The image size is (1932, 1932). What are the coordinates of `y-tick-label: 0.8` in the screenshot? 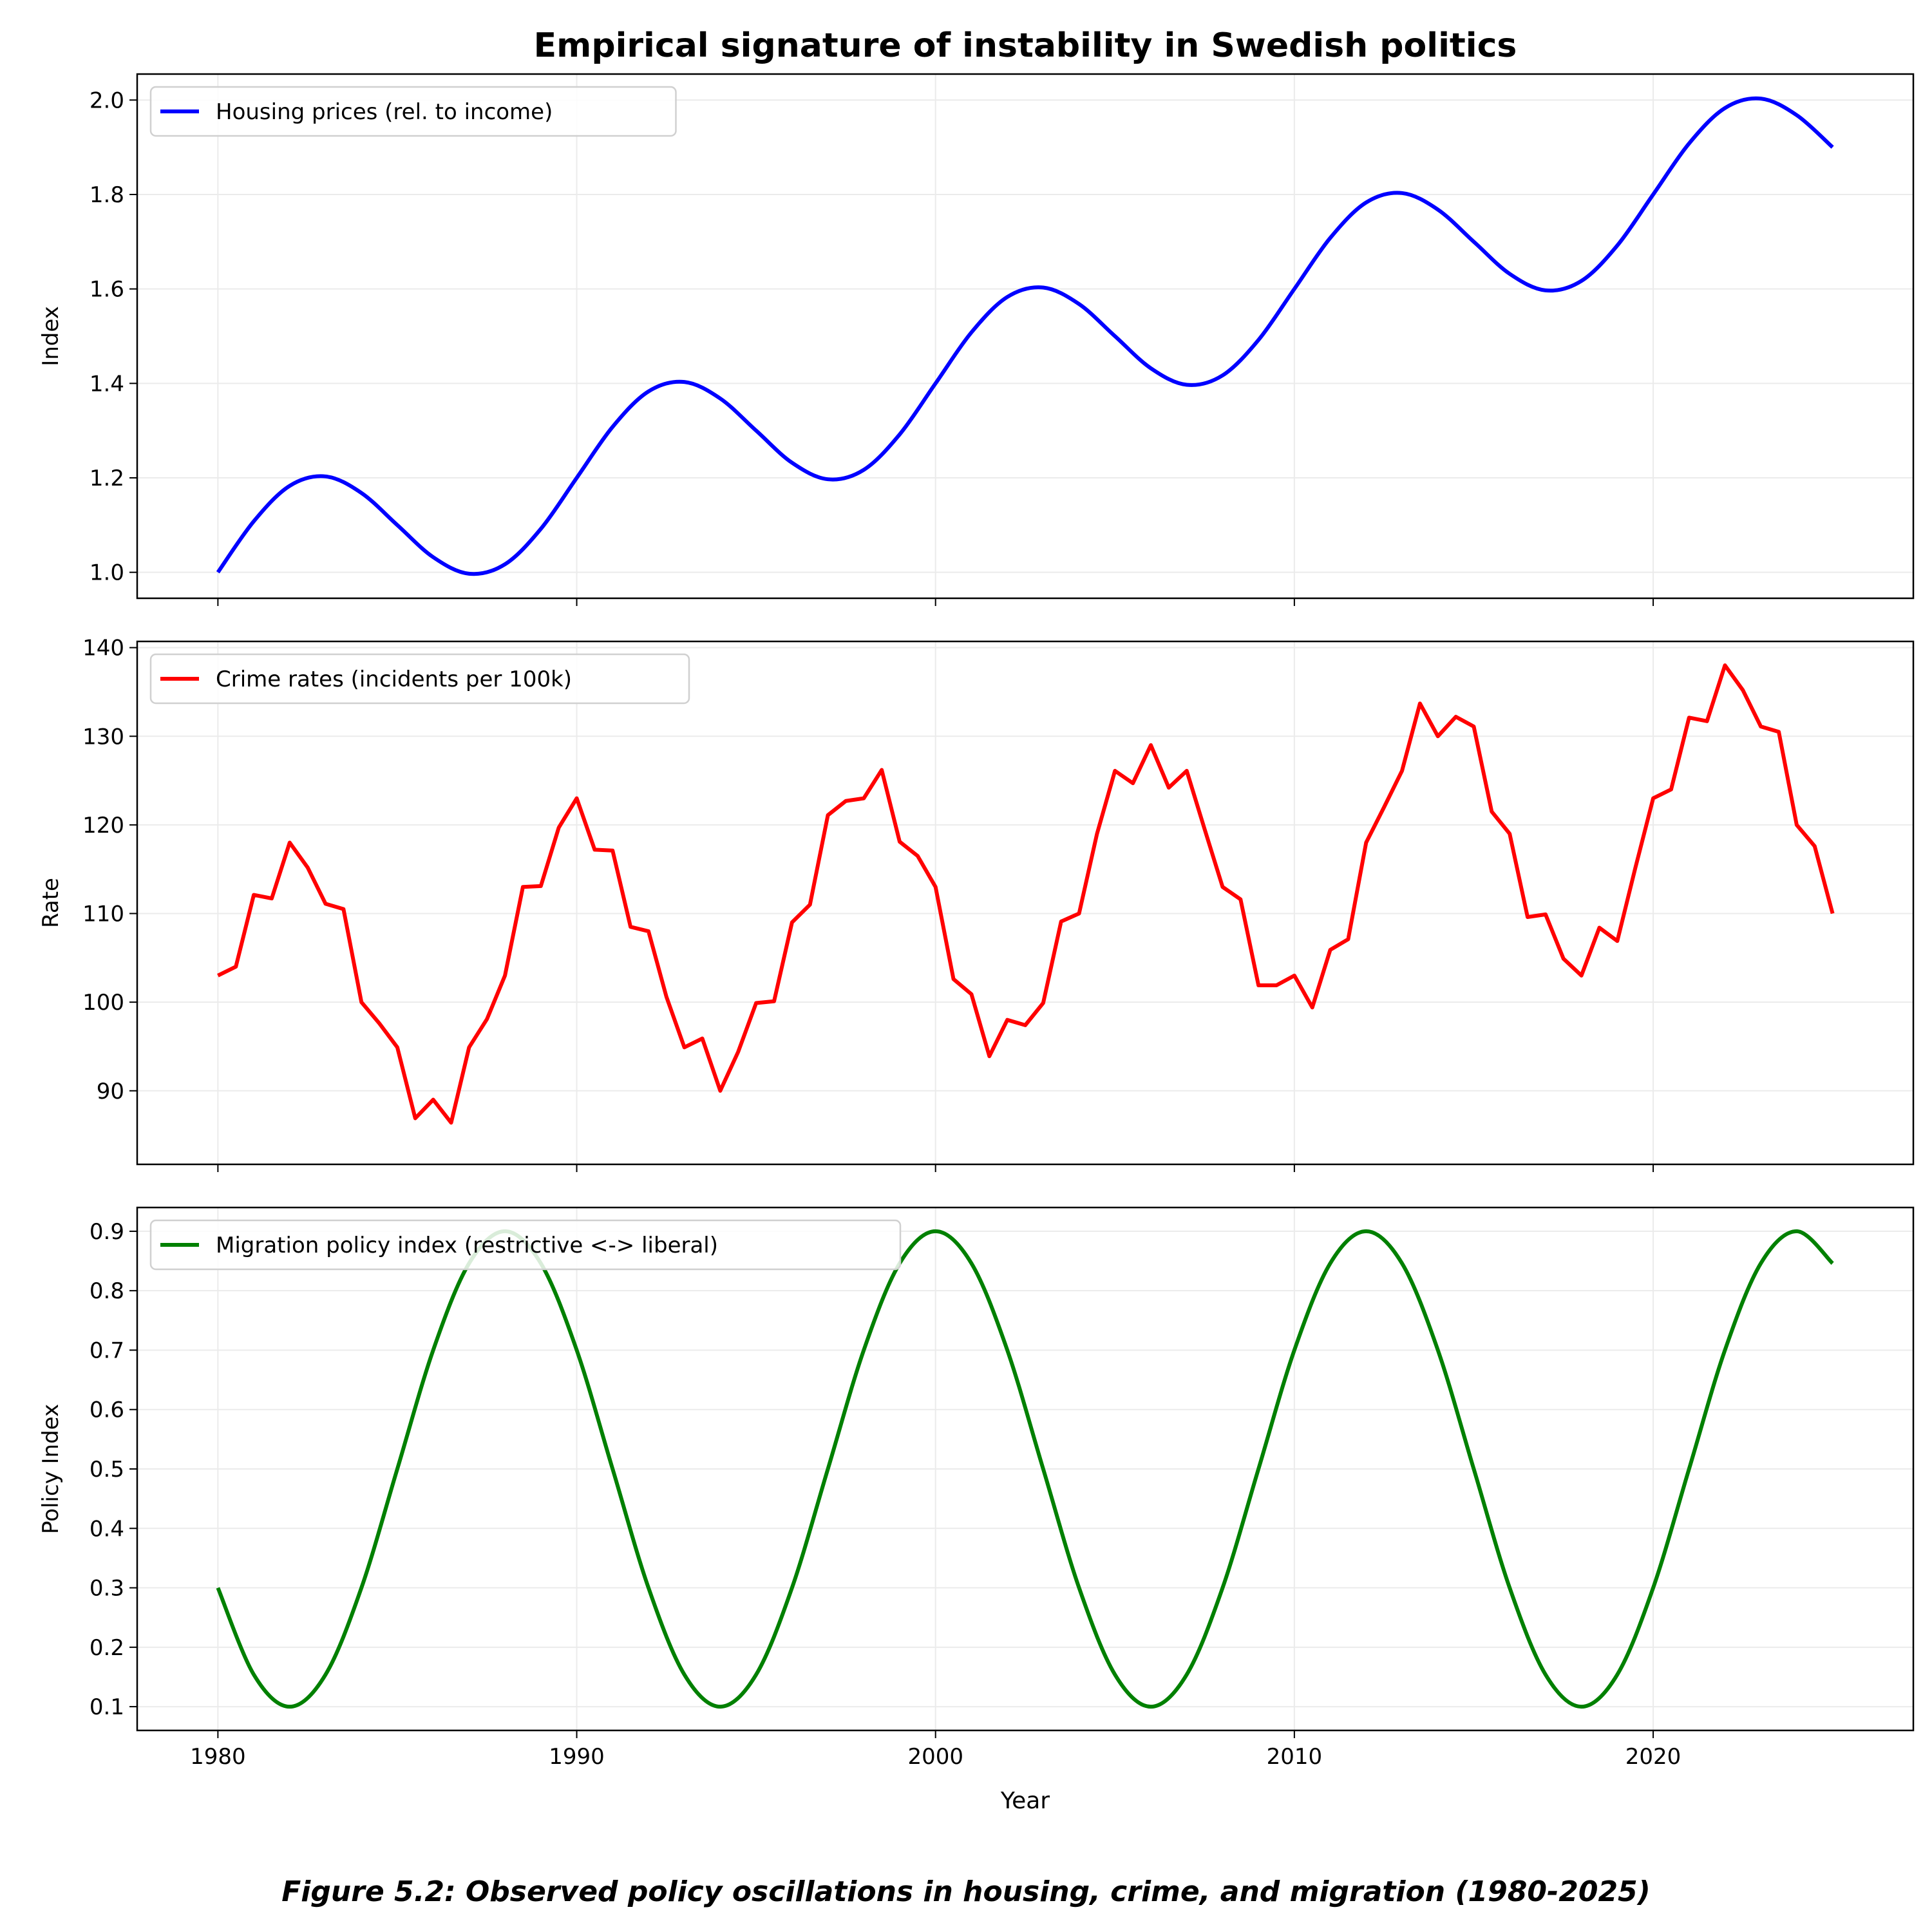 It's located at (107, 1291).